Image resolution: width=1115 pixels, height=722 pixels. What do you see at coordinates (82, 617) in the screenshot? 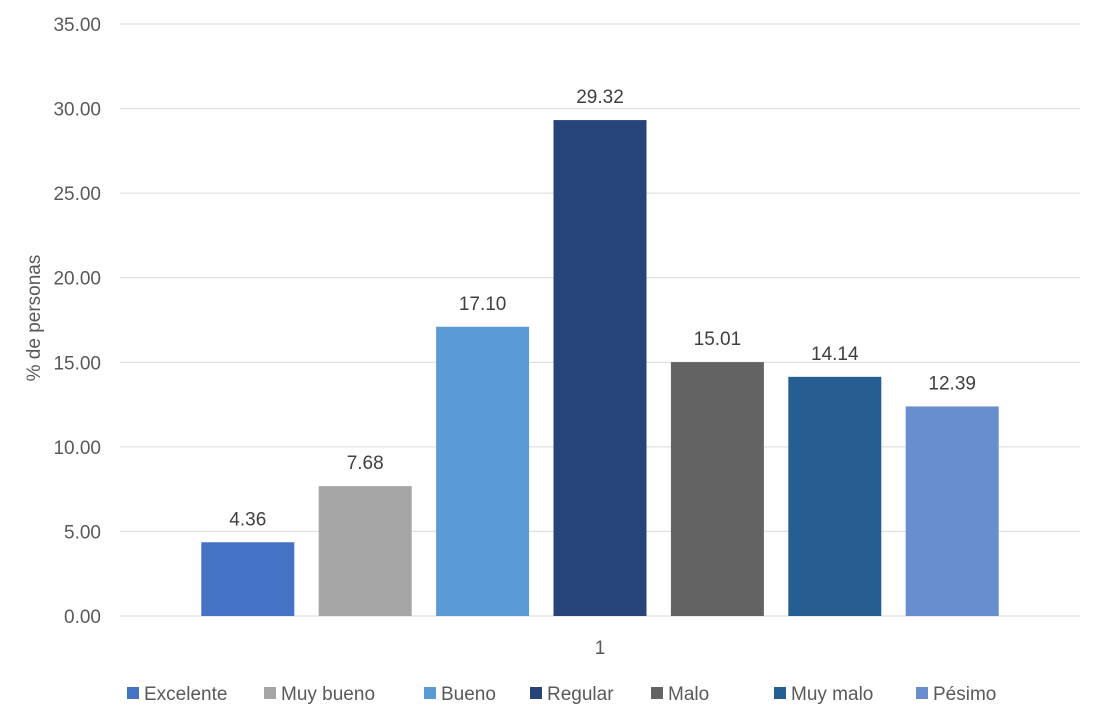
I see `y-tick-label: 0.00` at bounding box center [82, 617].